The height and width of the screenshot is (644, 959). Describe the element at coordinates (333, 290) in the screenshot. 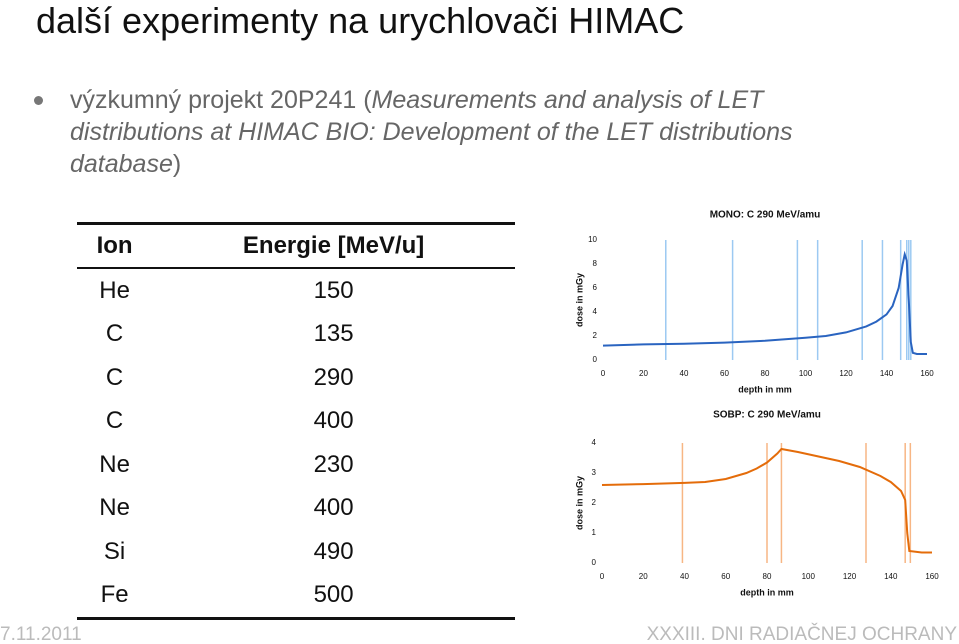

I see `table-cell: 150` at that location.